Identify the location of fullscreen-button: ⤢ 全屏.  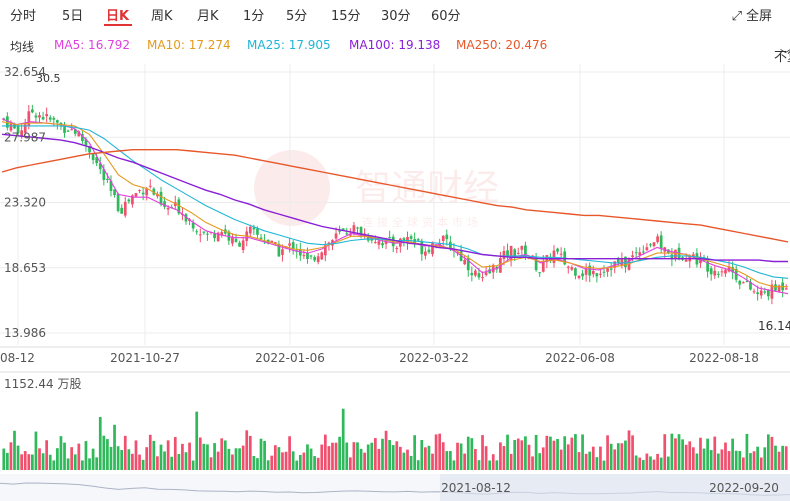
(752, 14).